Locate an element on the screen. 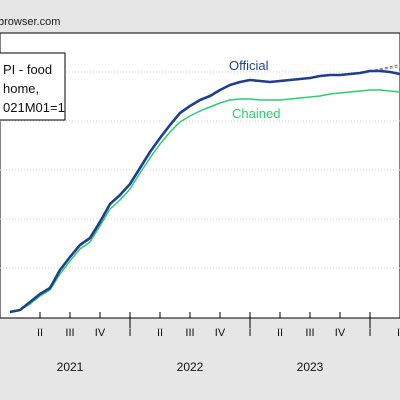  x-axis-ticks is located at coordinates (219, 320).